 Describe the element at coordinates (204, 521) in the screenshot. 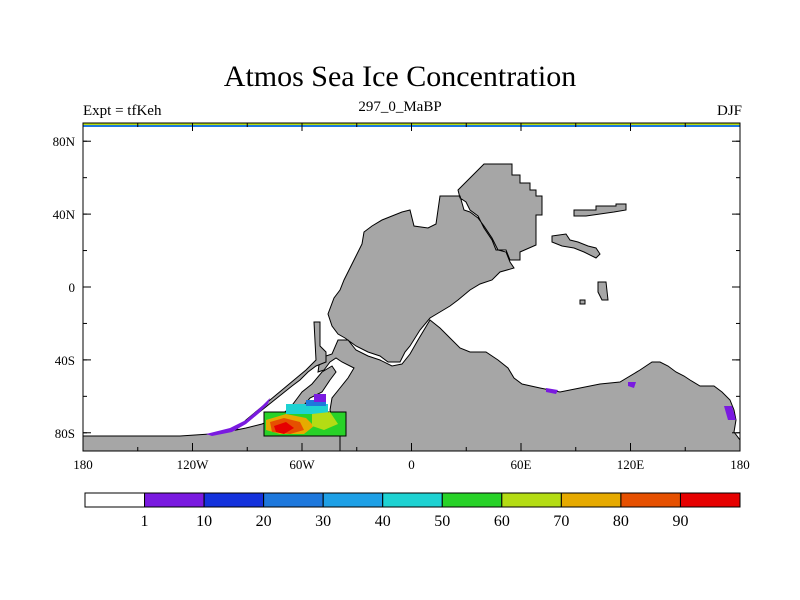

I see `colorbar-label: 10` at that location.